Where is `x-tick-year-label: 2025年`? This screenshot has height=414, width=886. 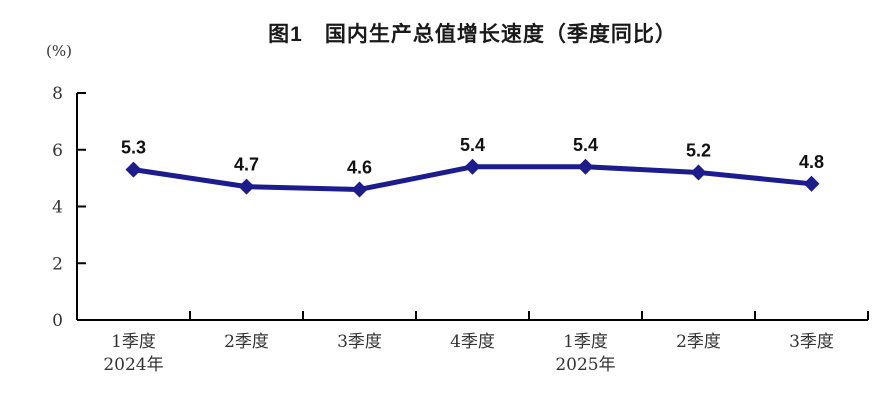 x-tick-year-label: 2025年 is located at coordinates (585, 365).